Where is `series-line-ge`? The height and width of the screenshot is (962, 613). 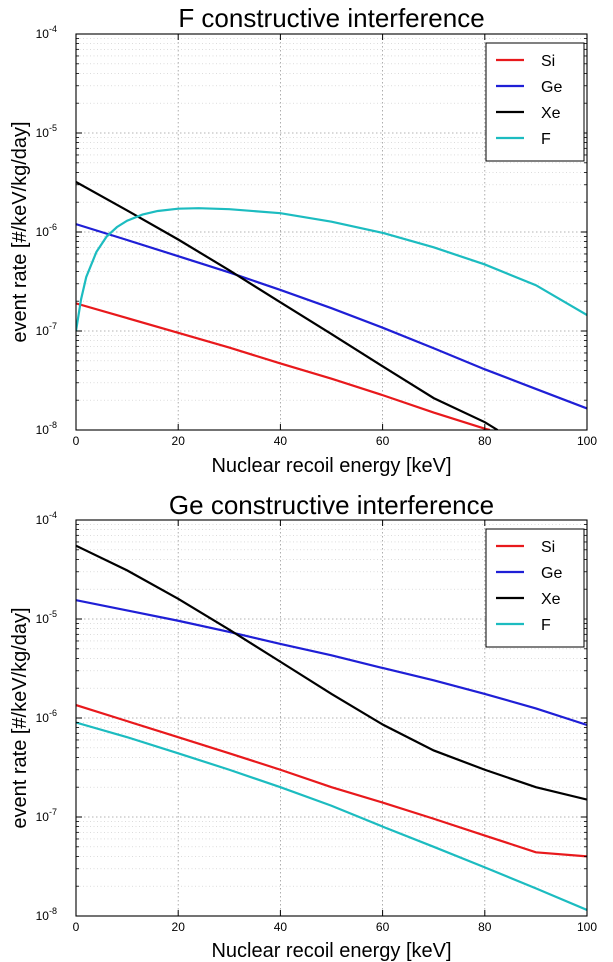
series-line-ge is located at coordinates (331, 663).